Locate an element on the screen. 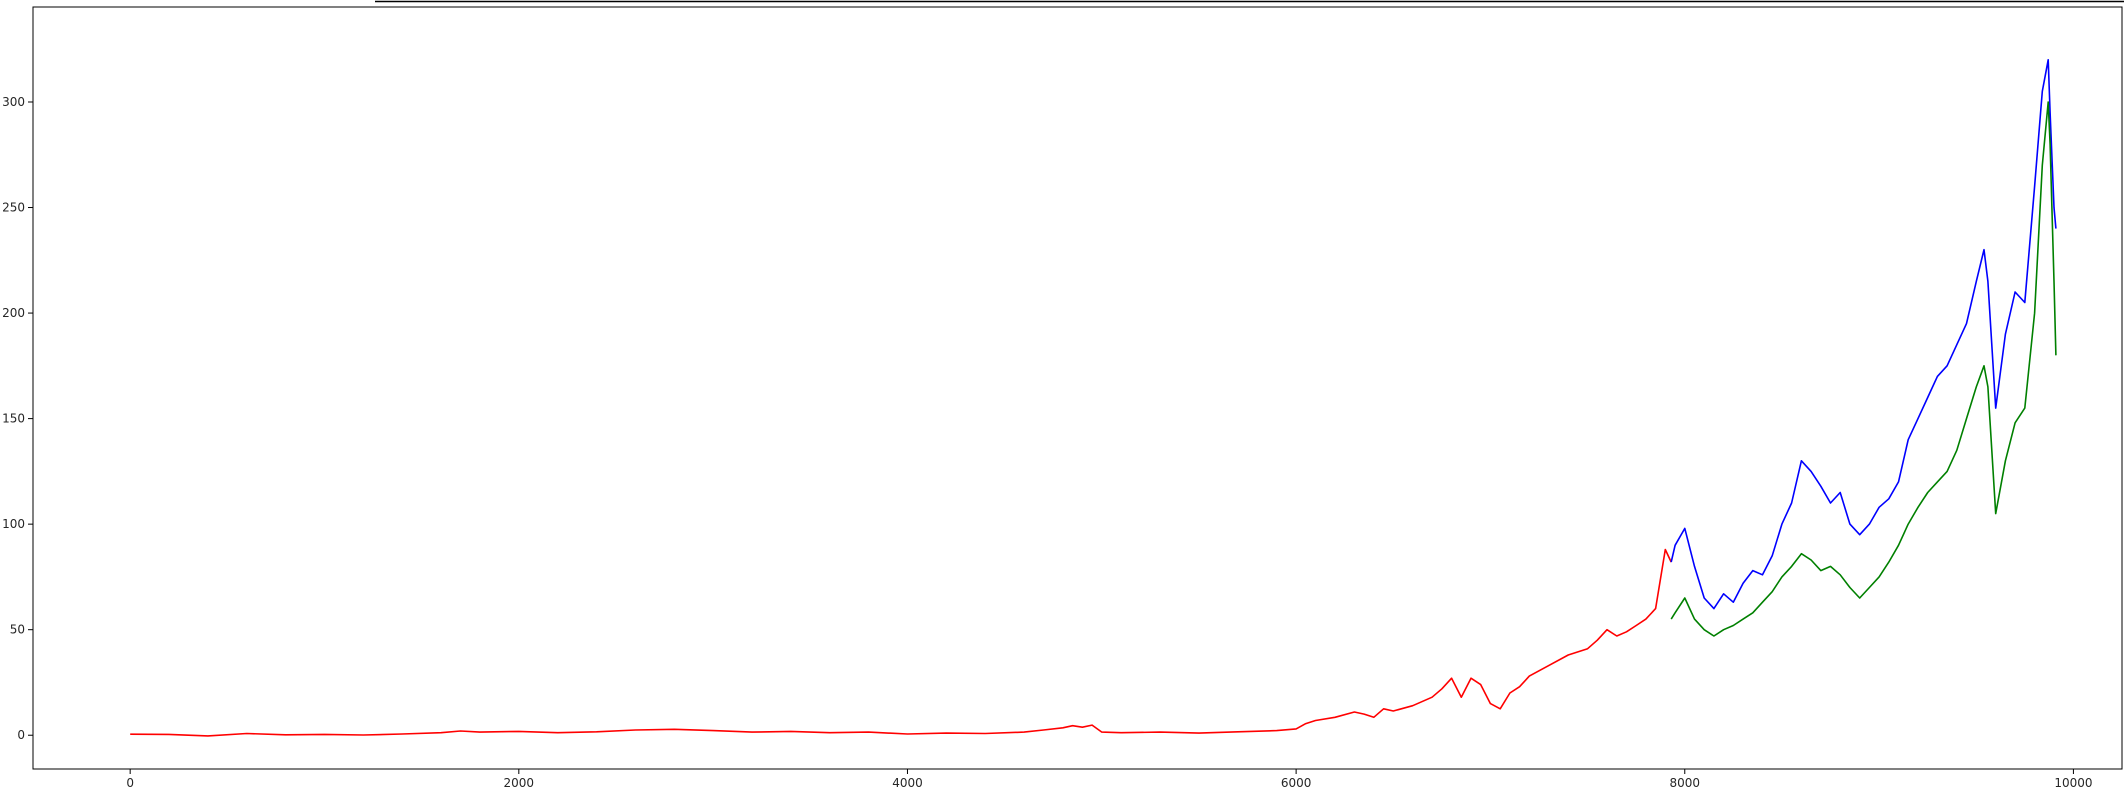  y-tick-label: 50 is located at coordinates (17, 630).